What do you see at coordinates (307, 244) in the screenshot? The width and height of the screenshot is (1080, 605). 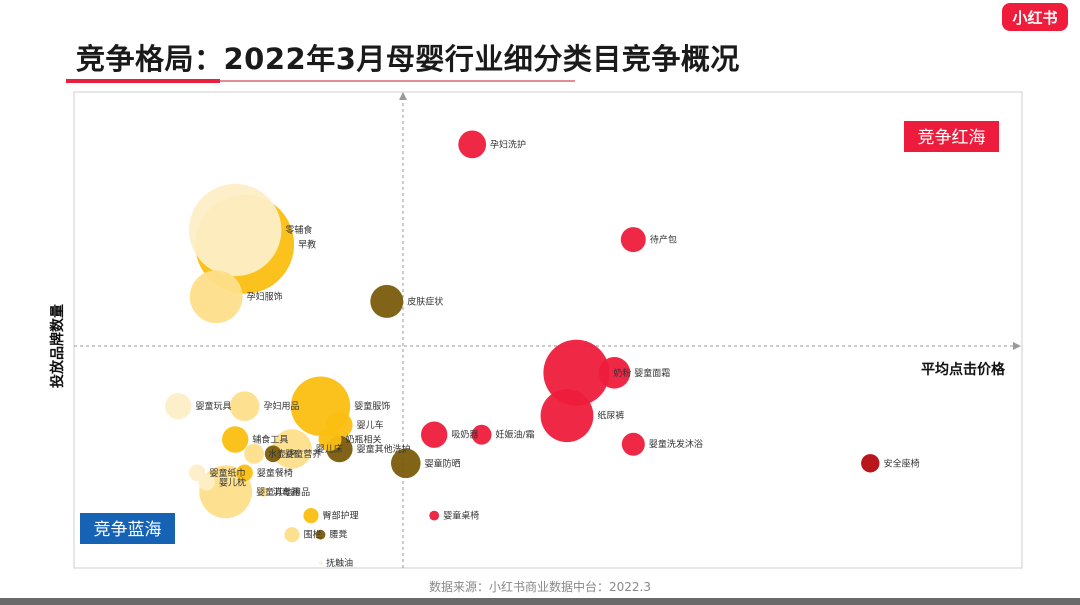 I see `bubble-label-2: 早教` at bounding box center [307, 244].